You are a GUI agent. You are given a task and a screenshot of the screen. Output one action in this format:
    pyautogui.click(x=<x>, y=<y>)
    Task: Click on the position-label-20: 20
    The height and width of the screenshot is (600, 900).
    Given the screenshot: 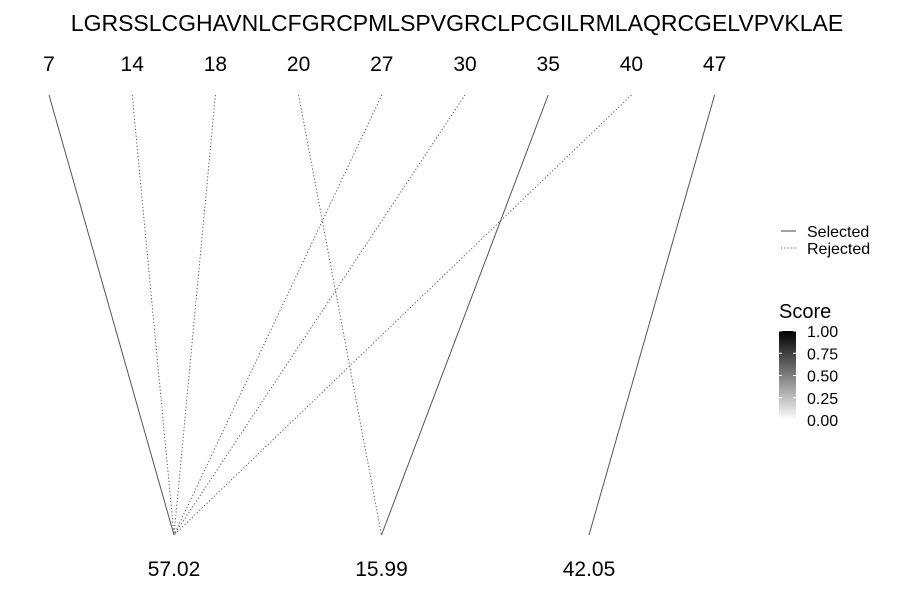 What is the action you would take?
    pyautogui.click(x=298, y=64)
    